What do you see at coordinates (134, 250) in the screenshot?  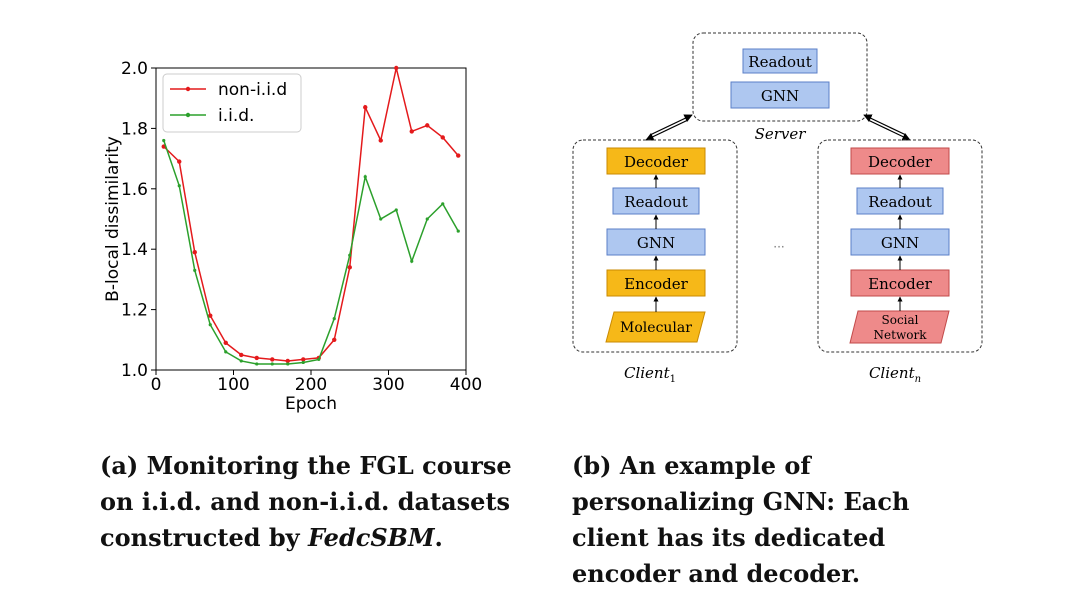 I see `y-tick-label: 1.4` at bounding box center [134, 250].